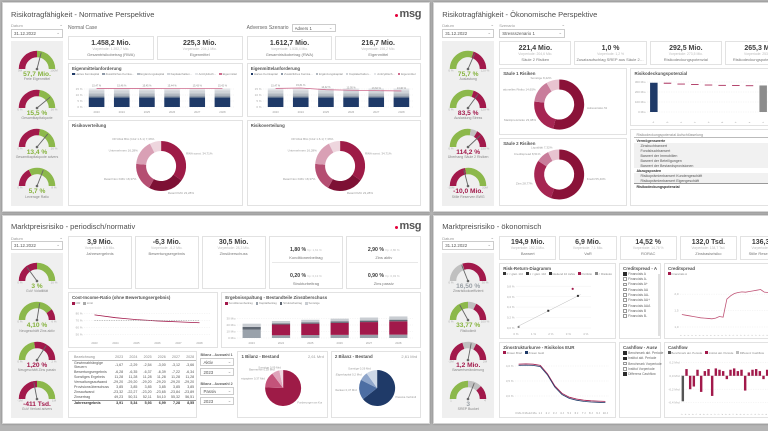  Describe the element at coordinates (729, 335) in the screenshot. I see `svg-text: 02.22` at that location.